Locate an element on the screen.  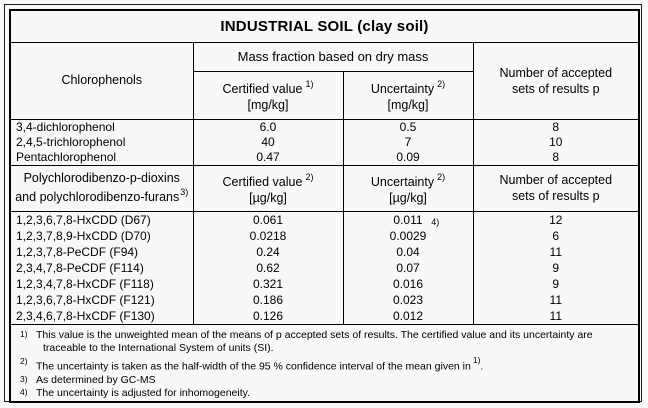
table-title: INDUSTRIAL SOIL (clay soil) is located at coordinates (324, 26).